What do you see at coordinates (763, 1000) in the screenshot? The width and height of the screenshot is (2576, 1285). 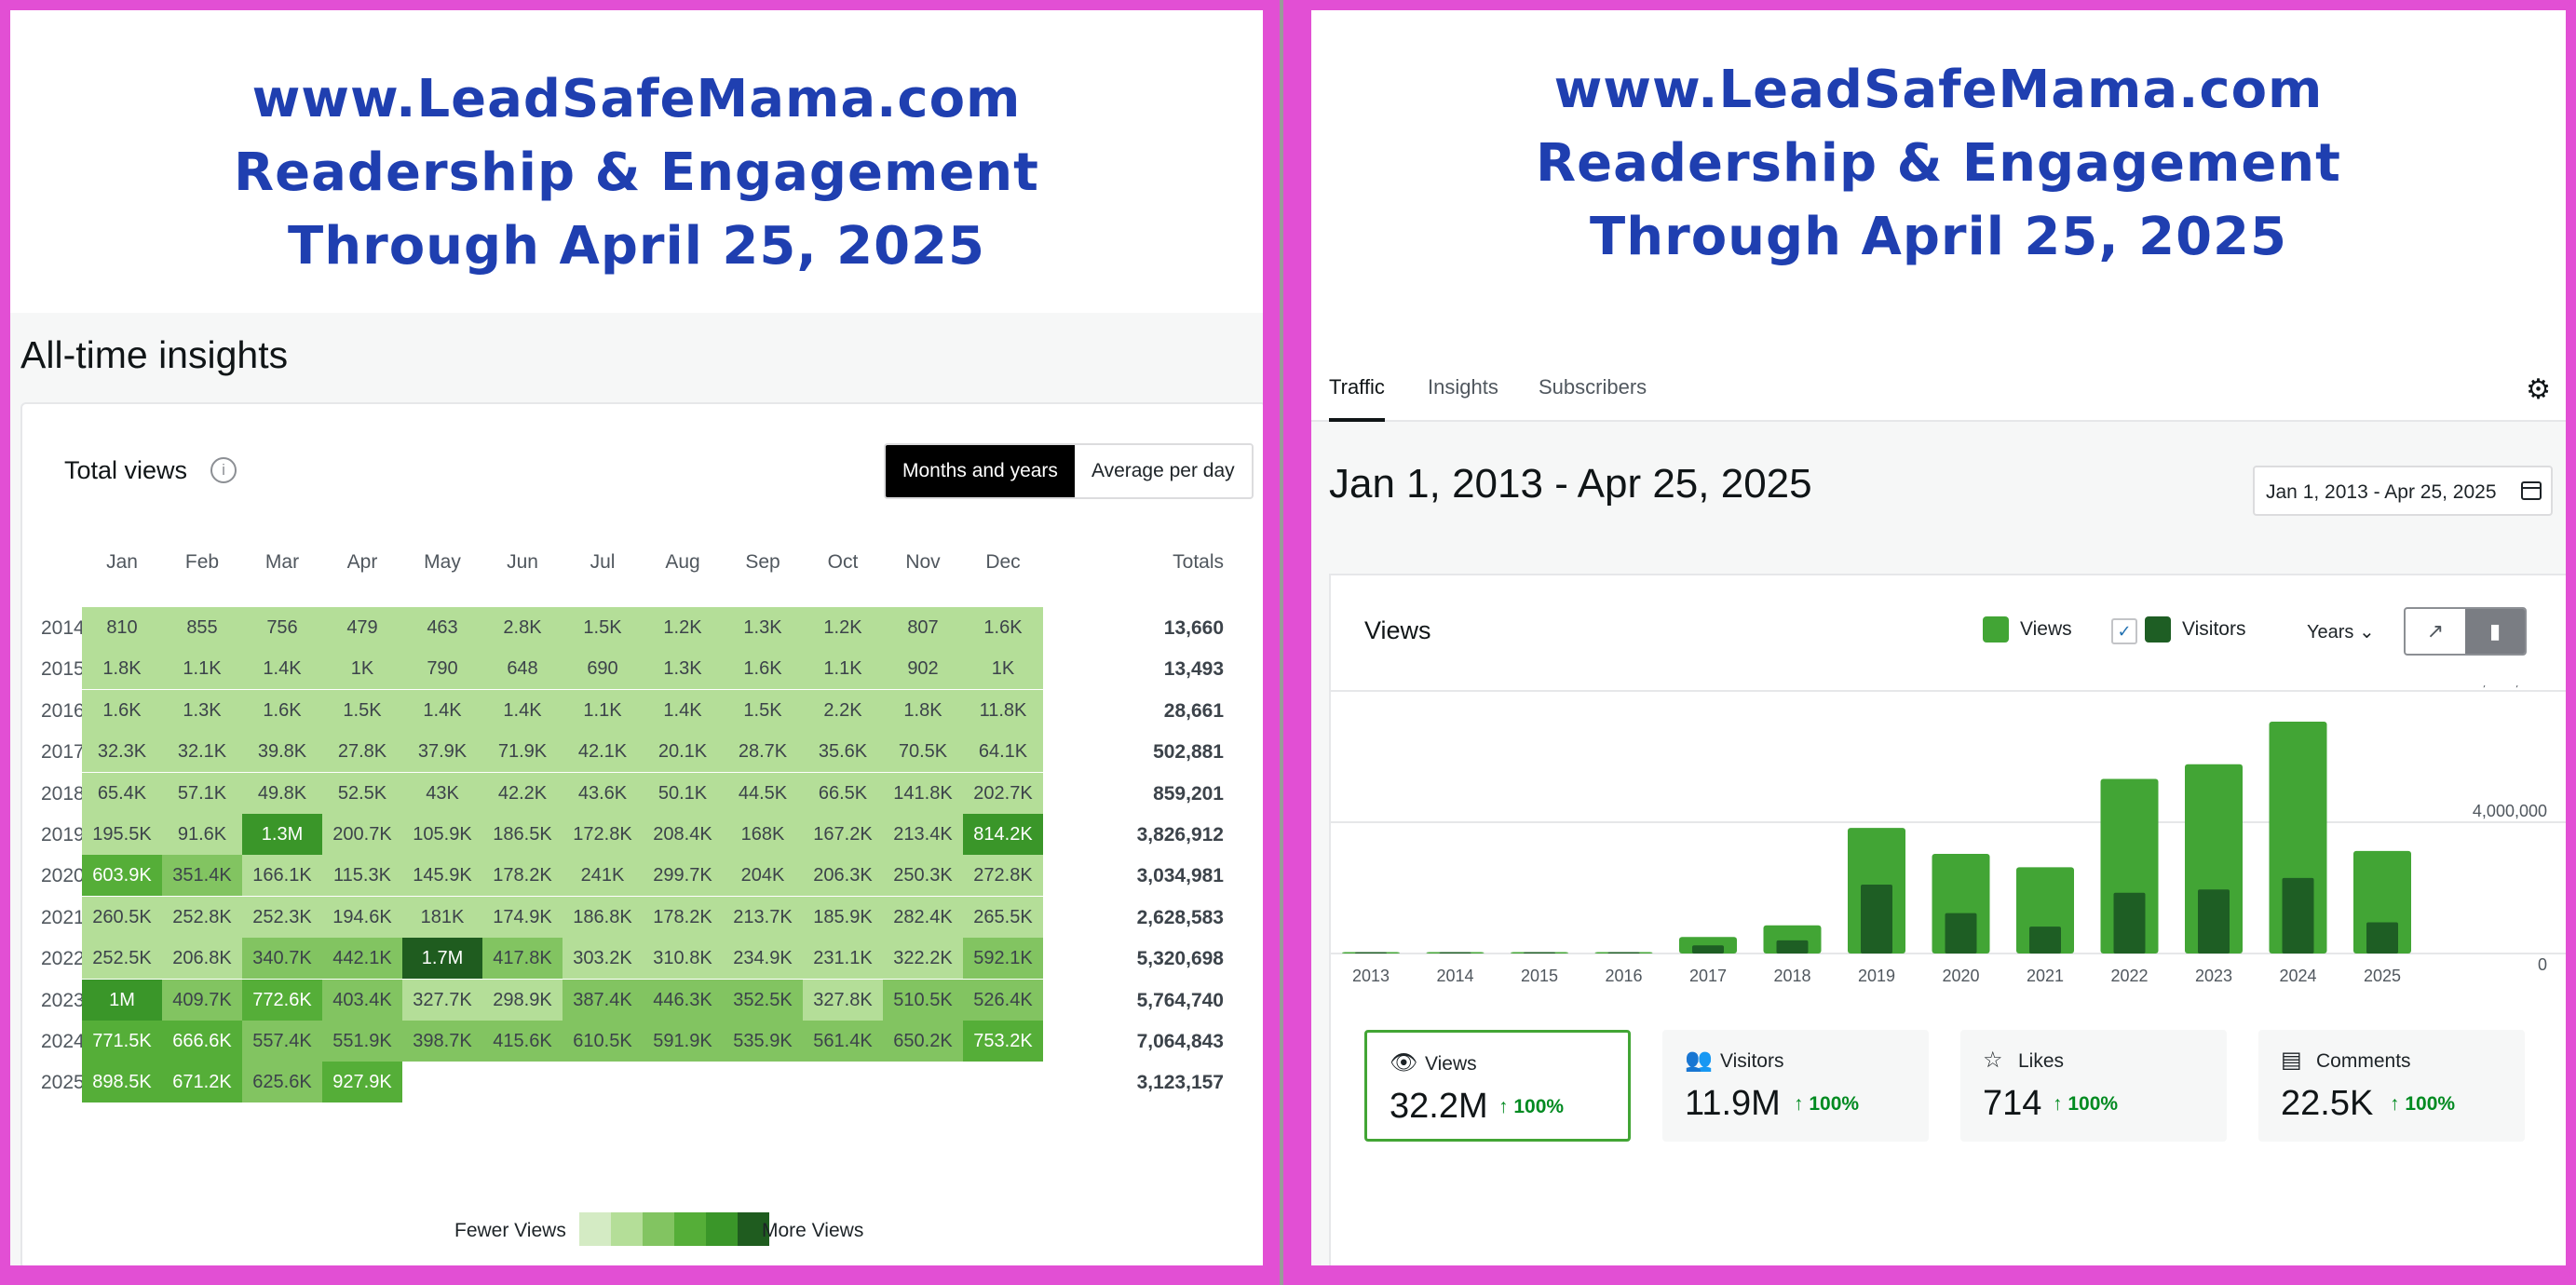 I see `heatmap-cell: 352.5K` at bounding box center [763, 1000].